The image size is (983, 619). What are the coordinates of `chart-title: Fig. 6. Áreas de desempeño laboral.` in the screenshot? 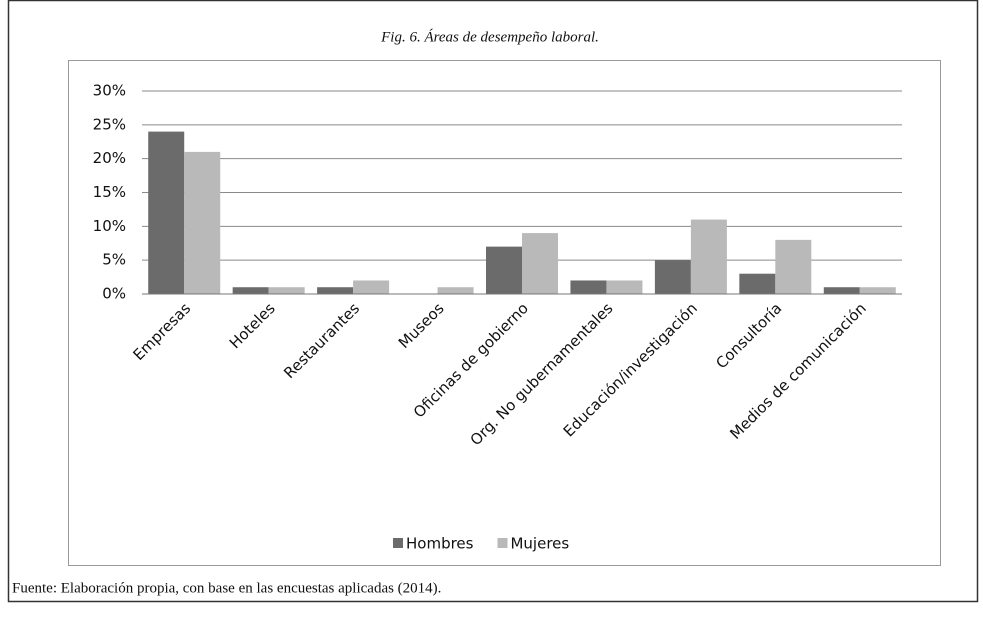 It's located at (489, 36).